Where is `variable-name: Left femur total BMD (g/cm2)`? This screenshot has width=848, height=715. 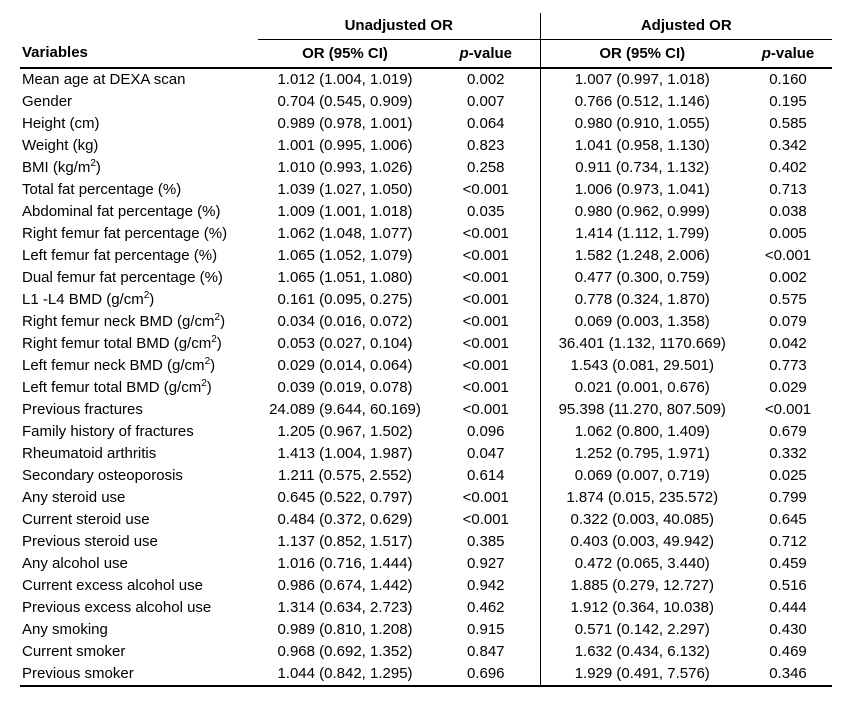 variable-name: Left femur total BMD (g/cm2) is located at coordinates (139, 388).